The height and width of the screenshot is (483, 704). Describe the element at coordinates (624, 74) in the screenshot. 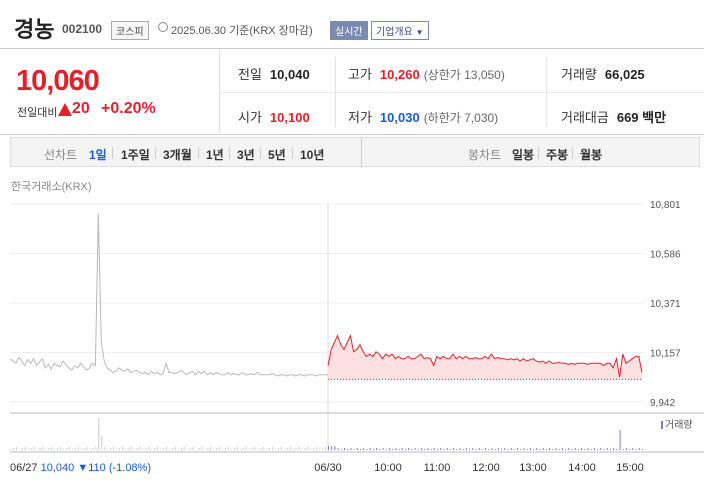

I see `stat-value: 66,025` at that location.